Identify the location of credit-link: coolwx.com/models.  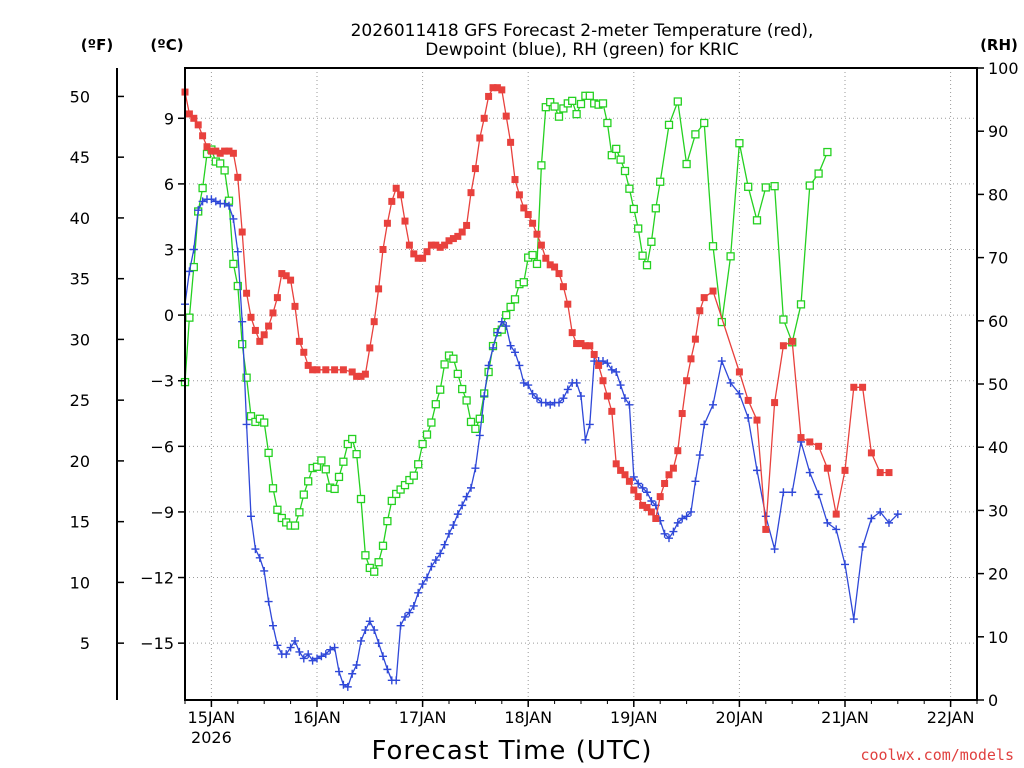
(937, 755).